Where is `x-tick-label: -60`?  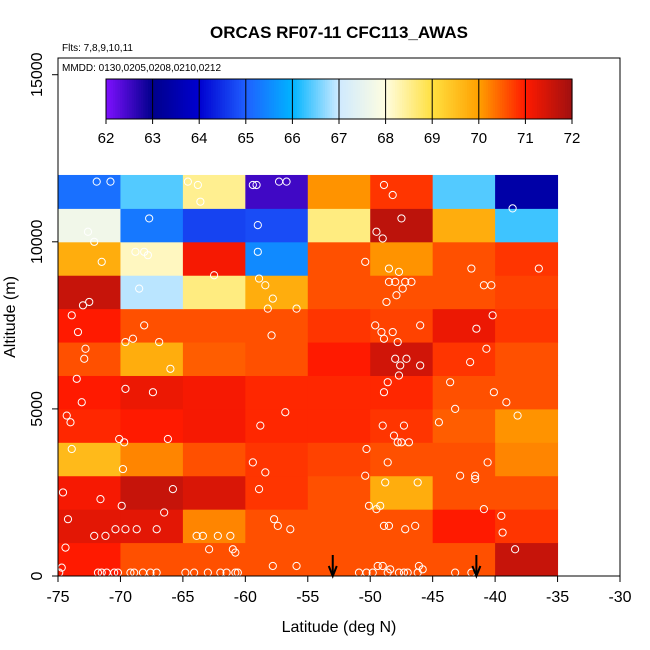 x-tick-label: -60 is located at coordinates (245, 597).